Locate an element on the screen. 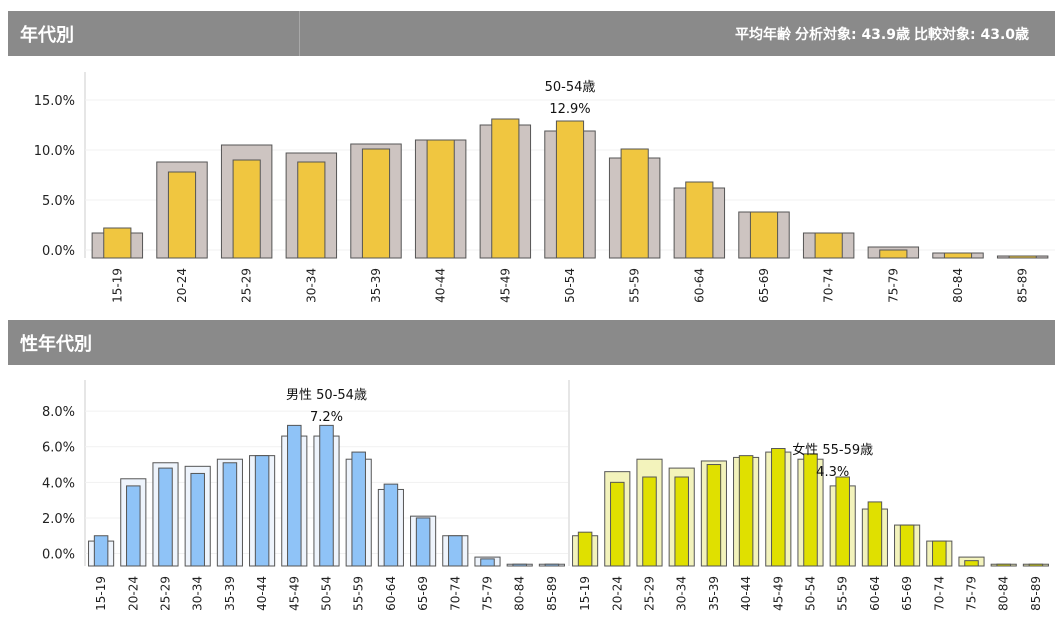 The width and height of the screenshot is (1062, 624). age-section-title: 年代別 is located at coordinates (47, 35).